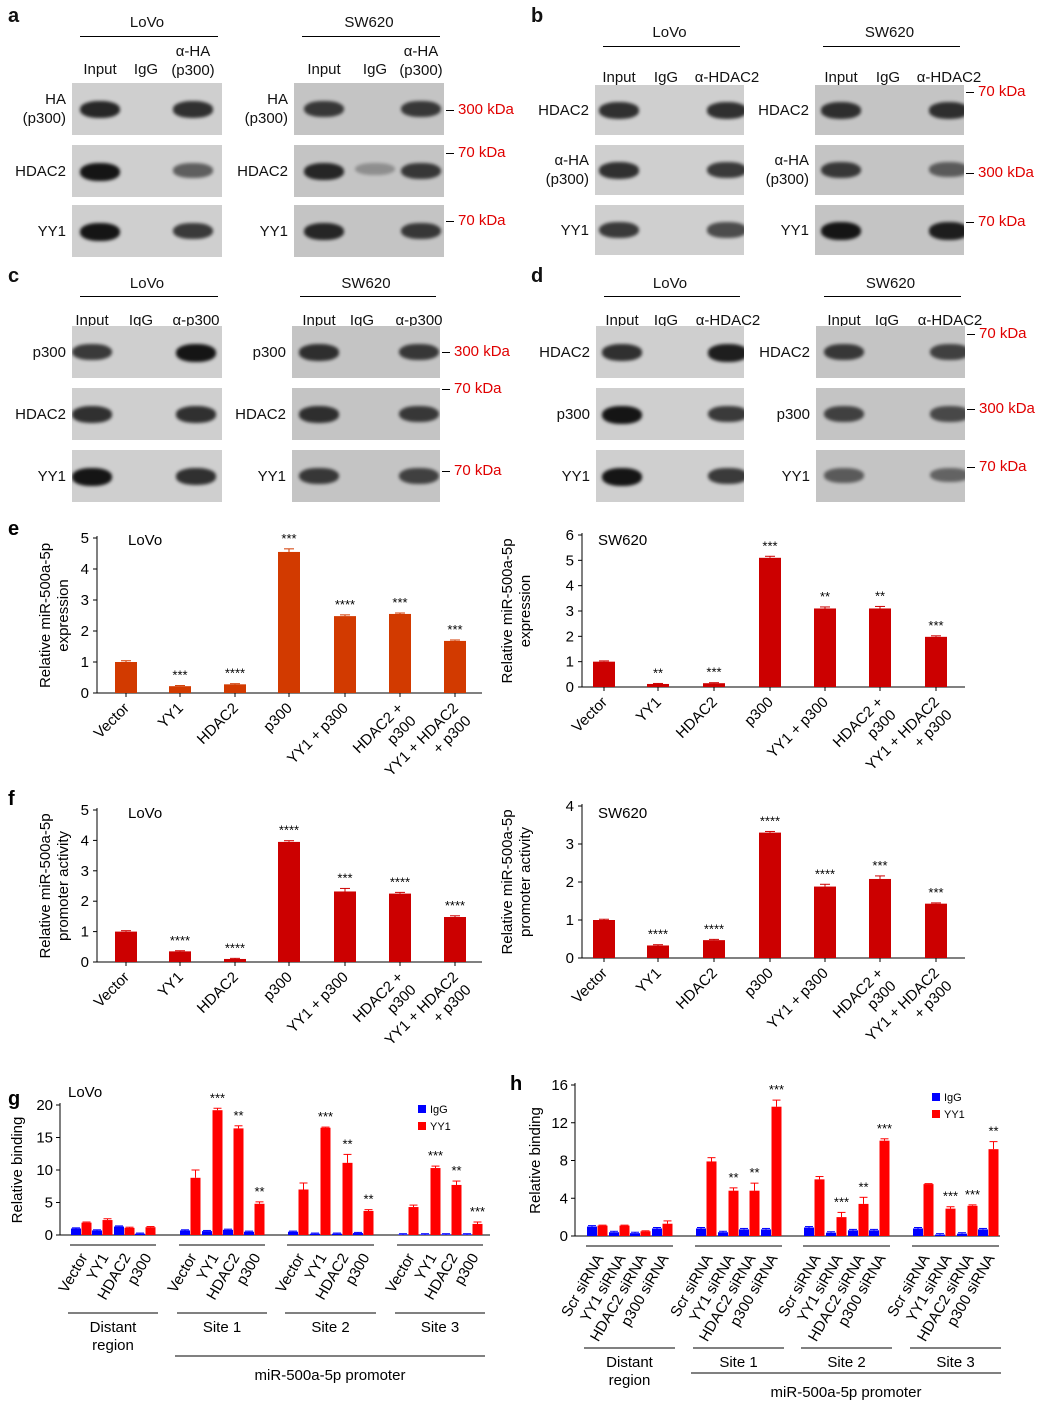  What do you see at coordinates (422, 1126) in the screenshot?
I see `legend-swatch` at bounding box center [422, 1126].